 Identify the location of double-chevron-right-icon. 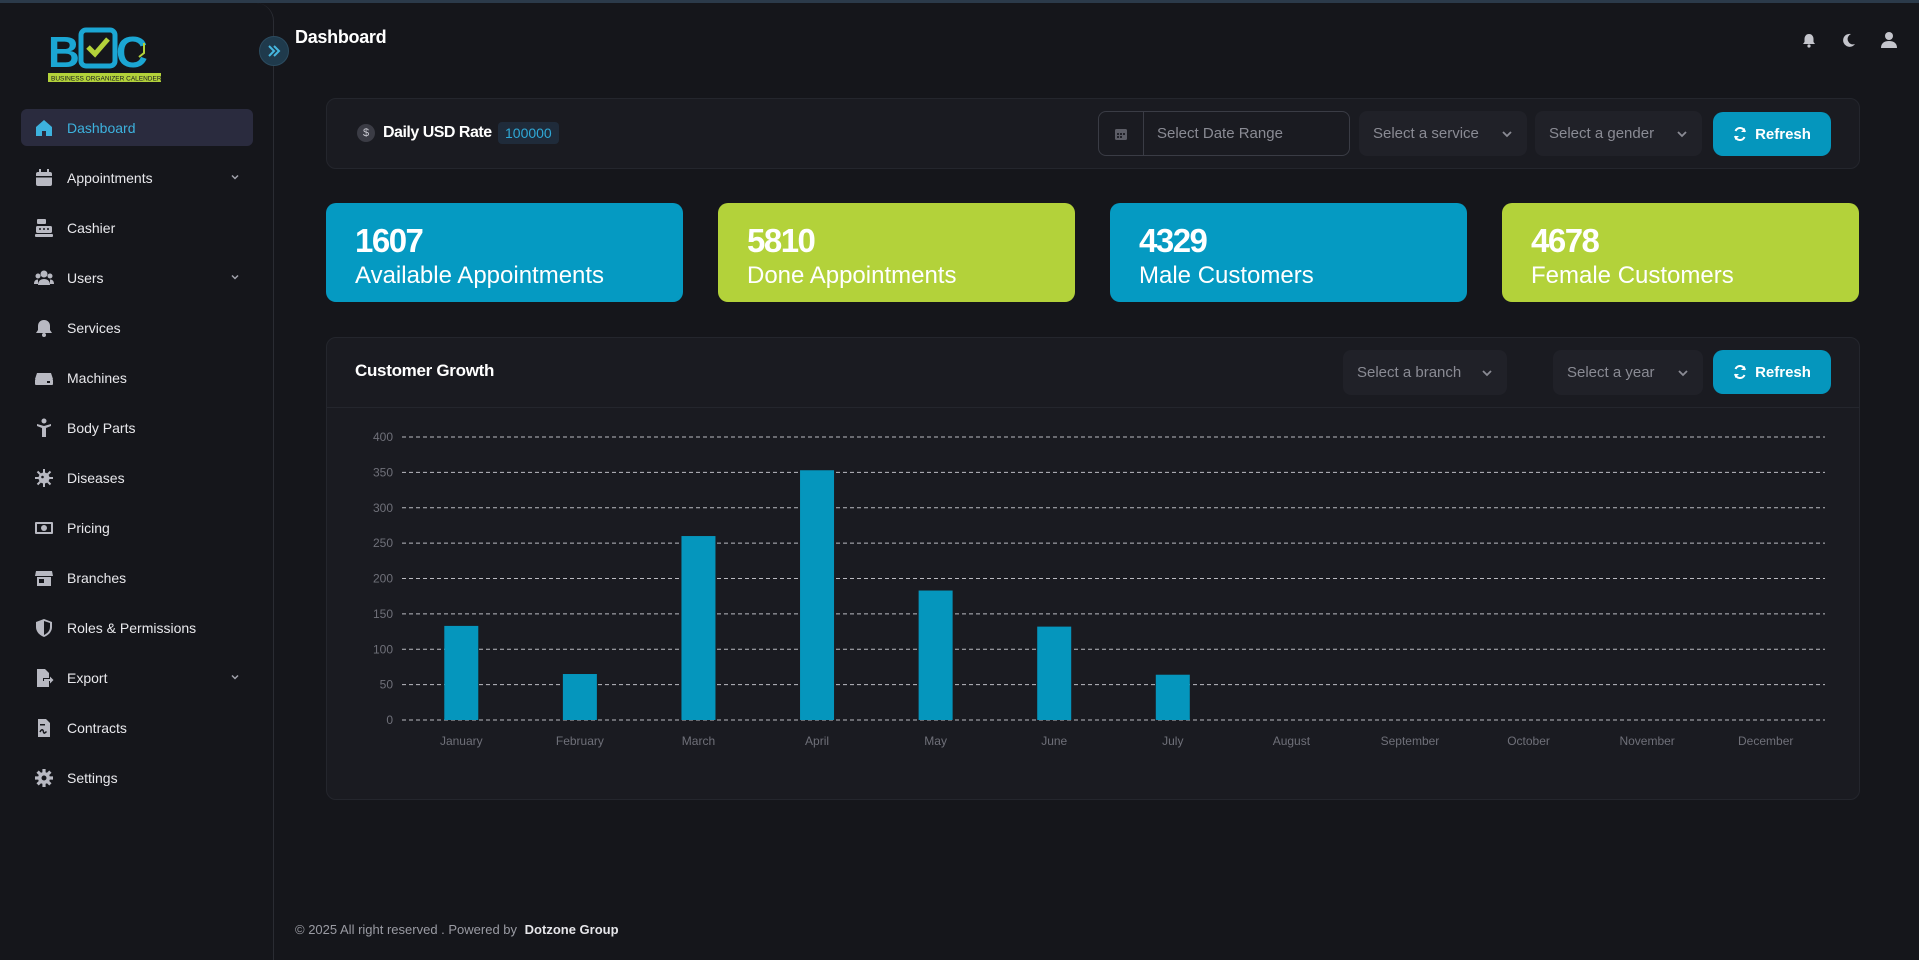
(274, 51).